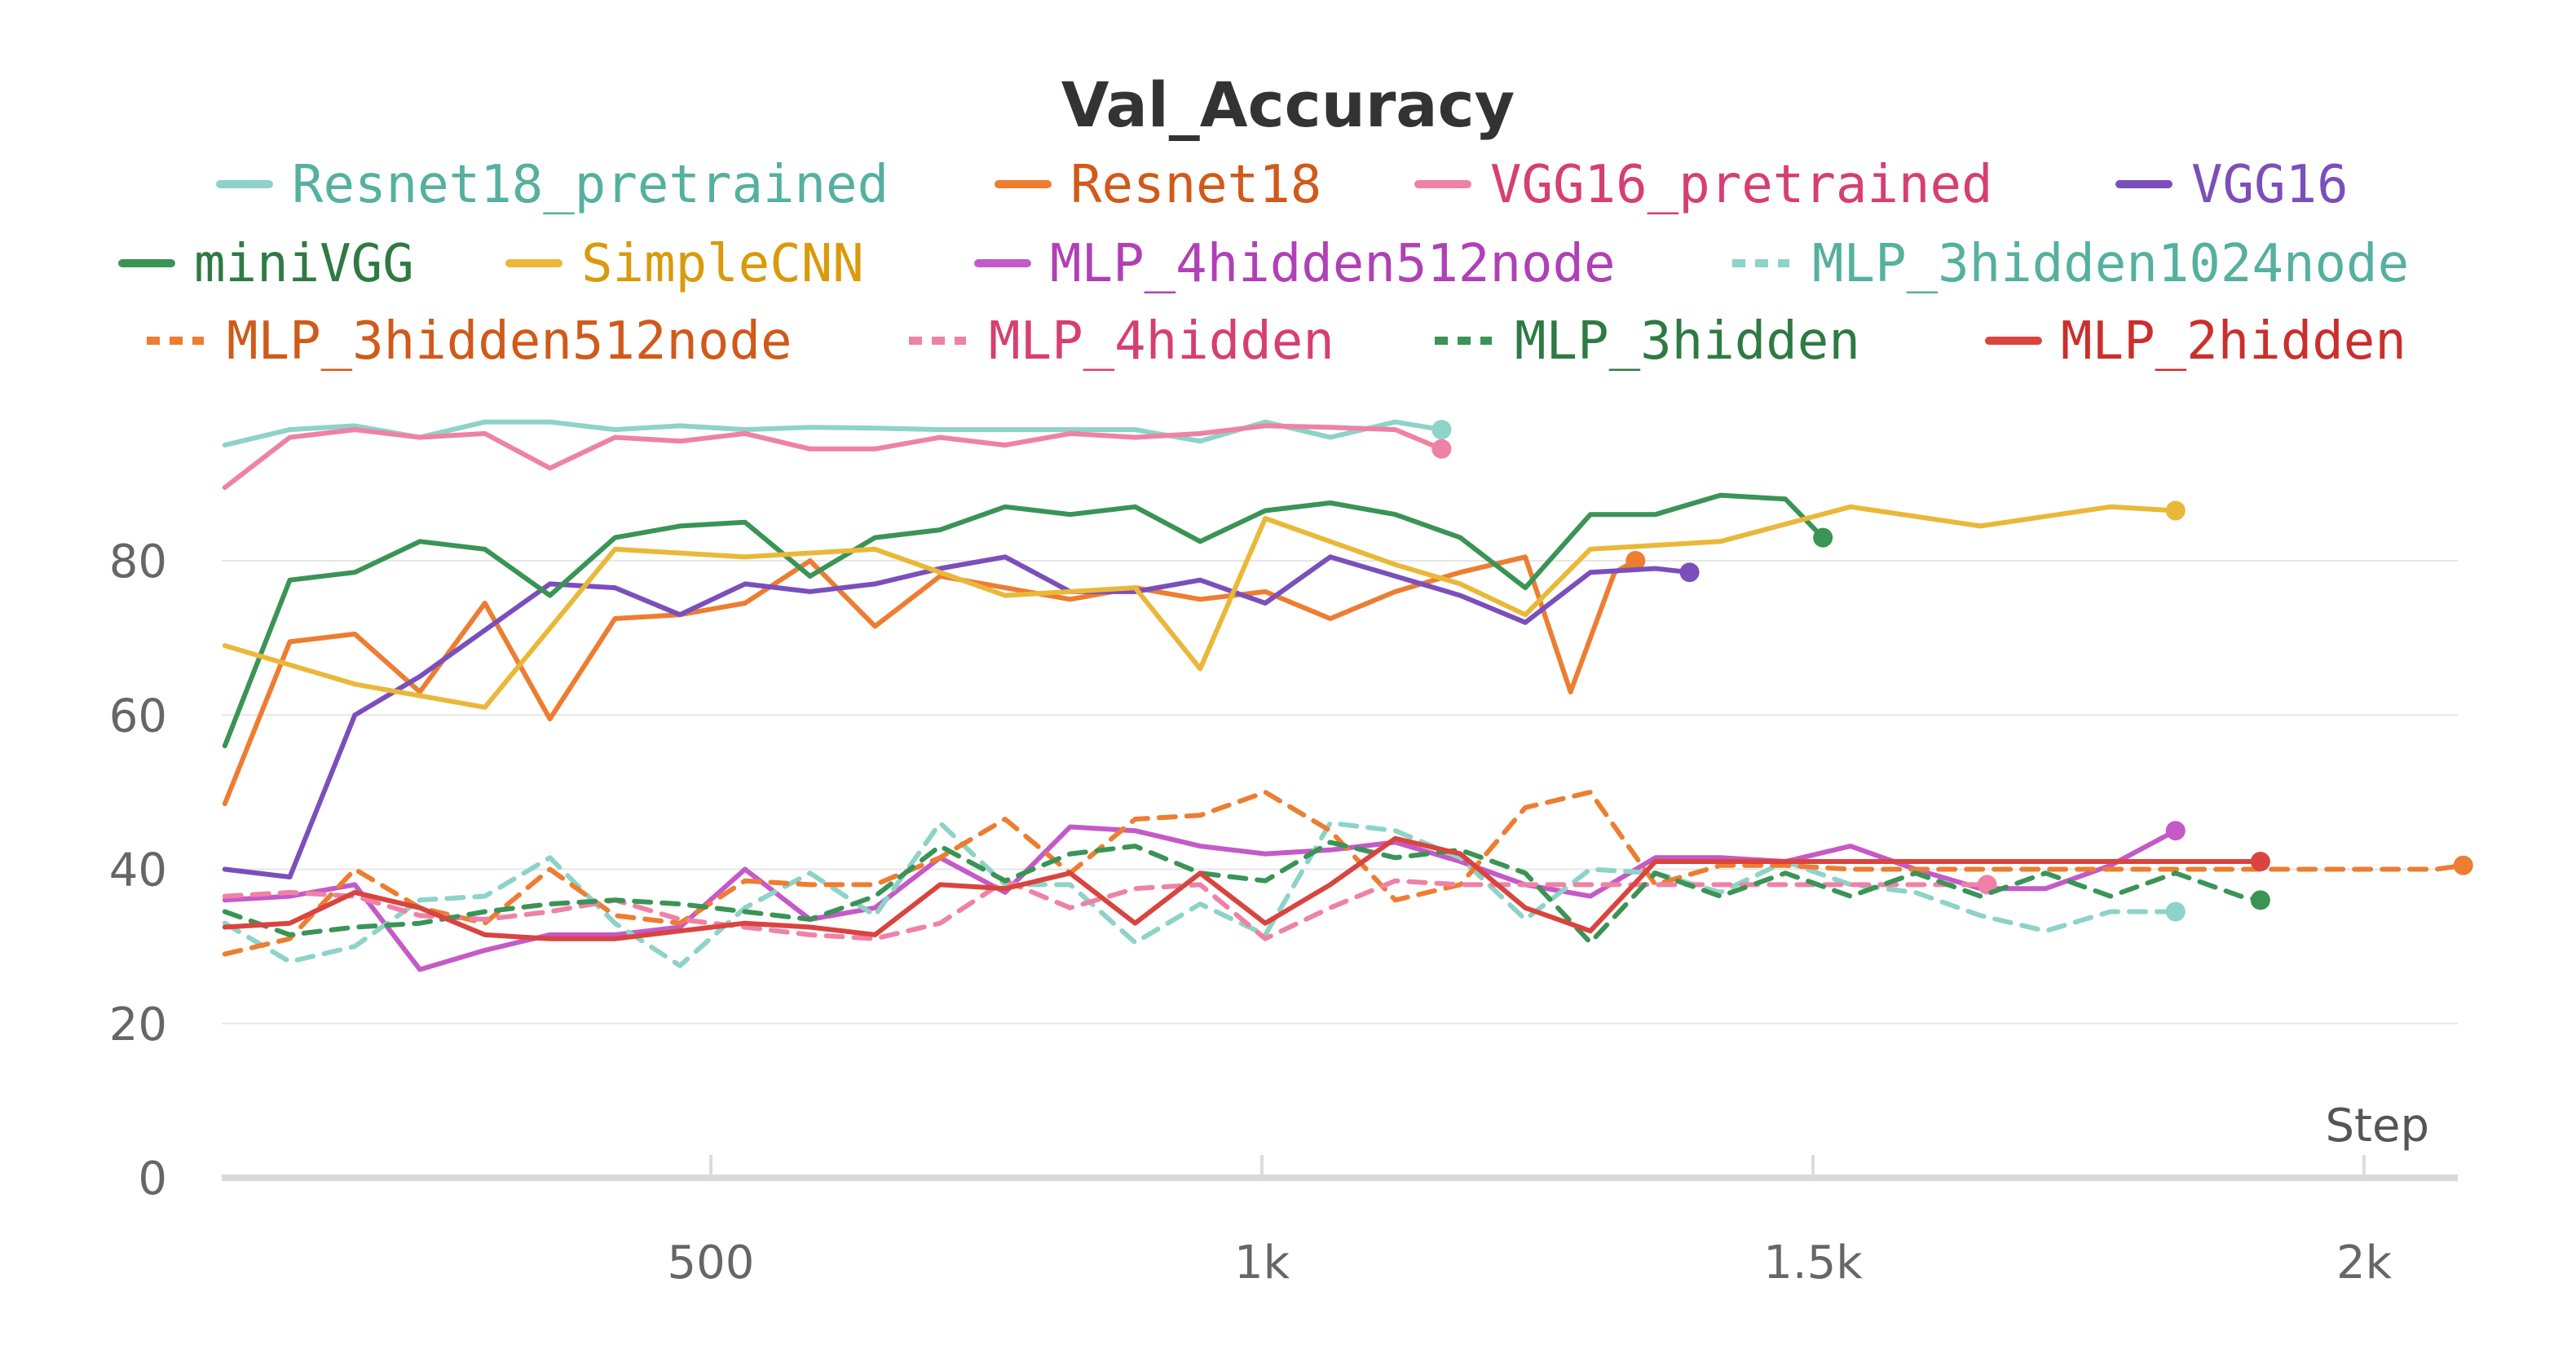 The image size is (2576, 1353). Describe the element at coordinates (2270, 185) in the screenshot. I see `legend-label-3: VGG16` at that location.